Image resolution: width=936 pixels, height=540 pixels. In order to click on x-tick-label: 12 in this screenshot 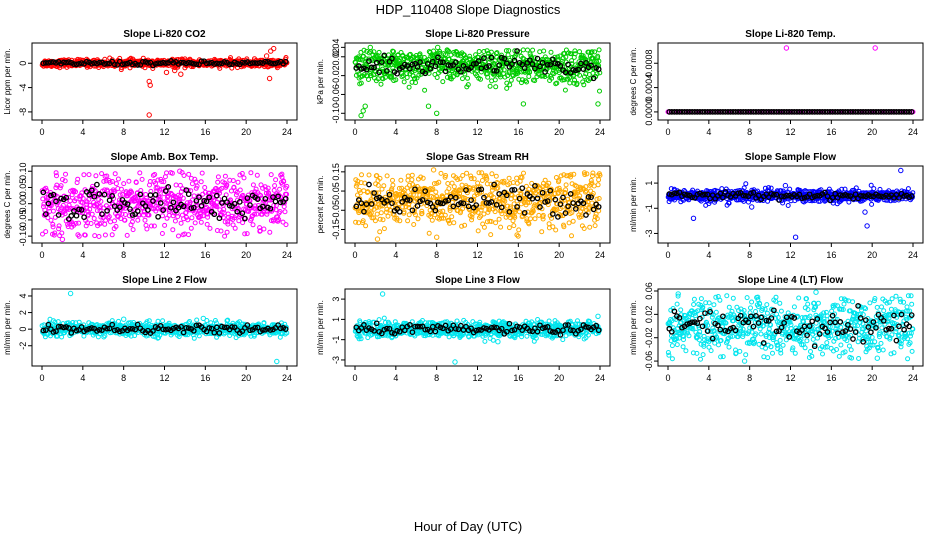, I will do `click(477, 255)`.